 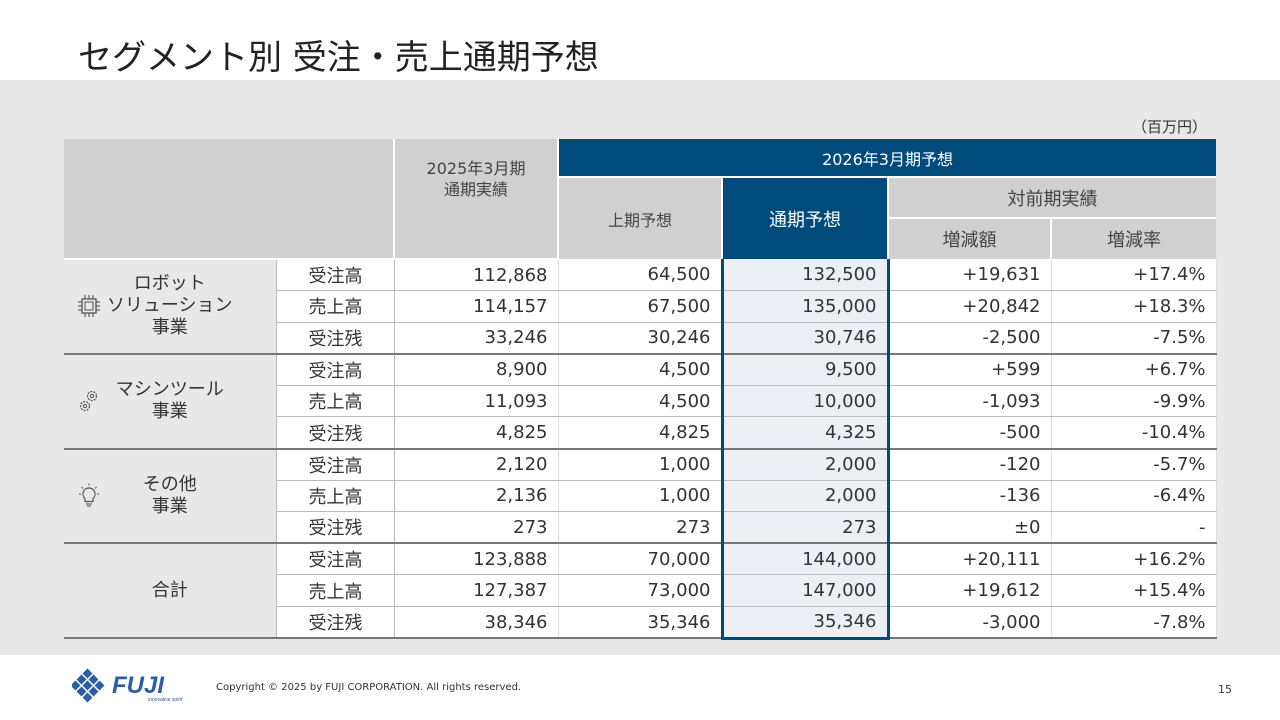 What do you see at coordinates (1134, 591) in the screenshot?
I see `change-rate-value: +15.4%` at bounding box center [1134, 591].